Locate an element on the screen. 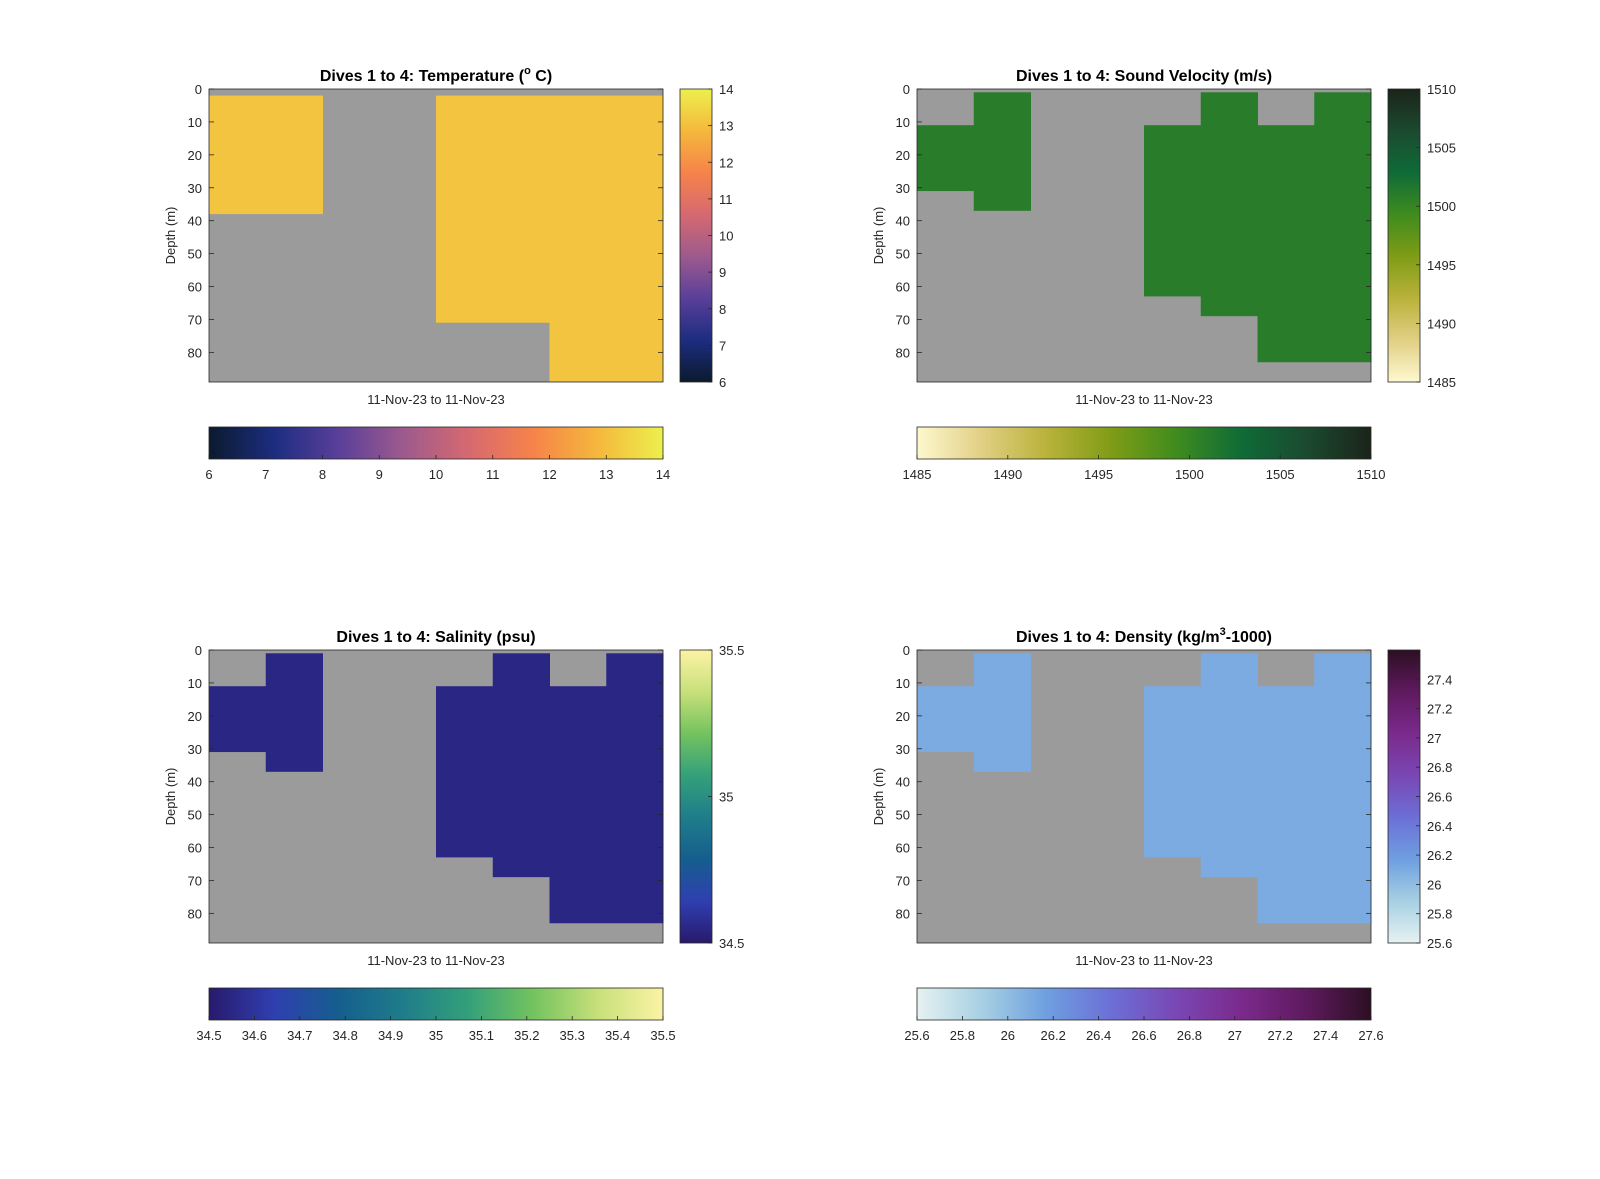  colorbar-tick-label: 8 is located at coordinates (722, 309).